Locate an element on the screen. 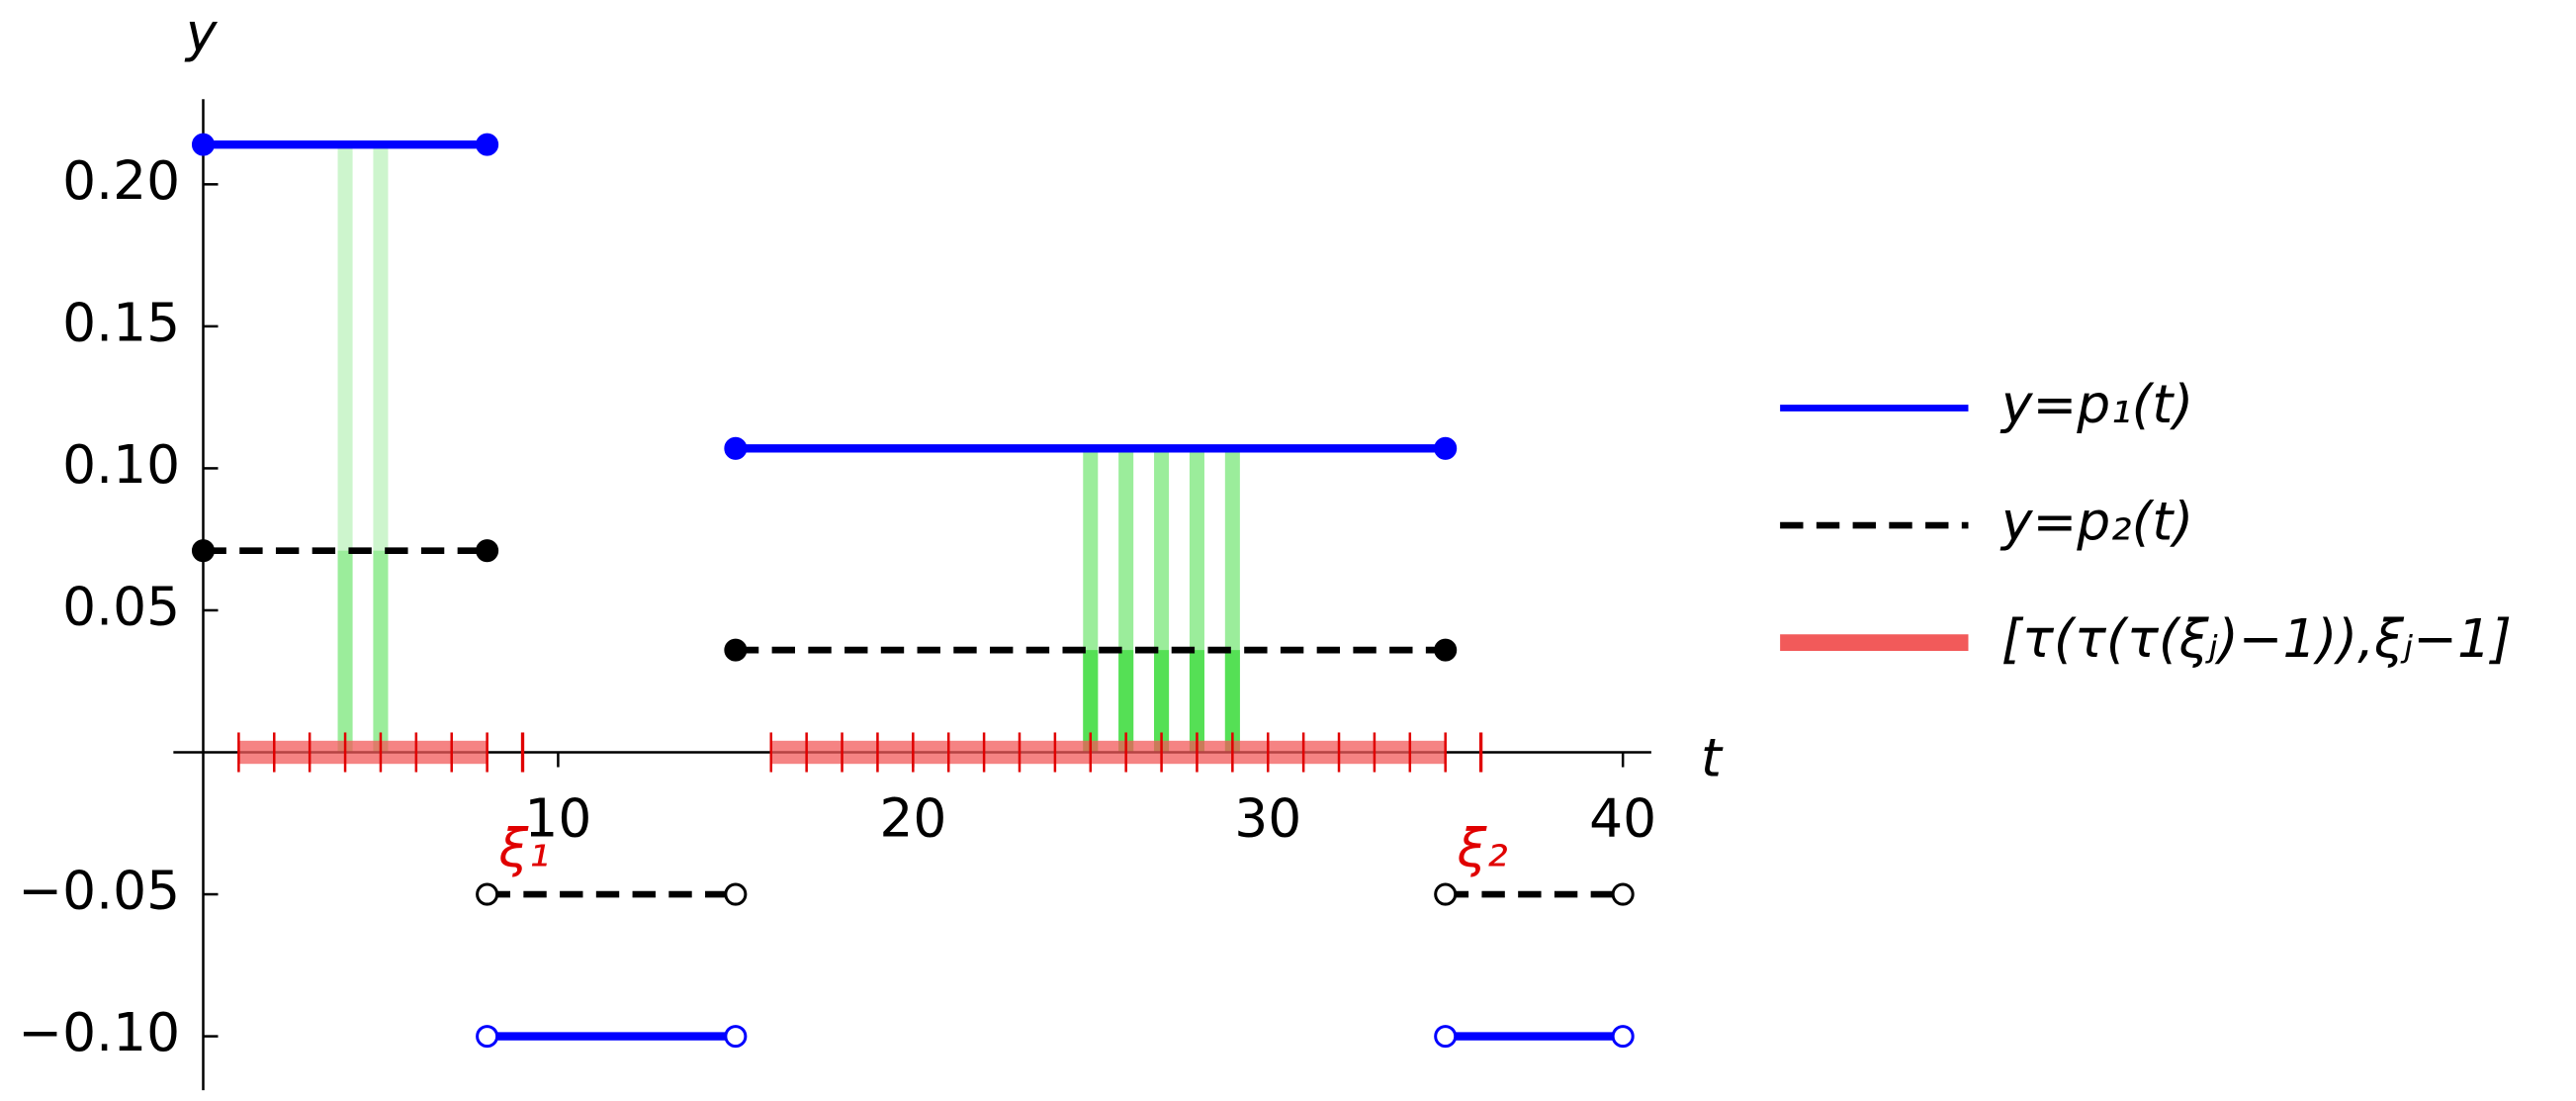 This screenshot has height=1101, width=2576. legend-label: [τ(τ(τ(ξⱼ)−1)),ξⱼ−1] is located at coordinates (2256, 638).